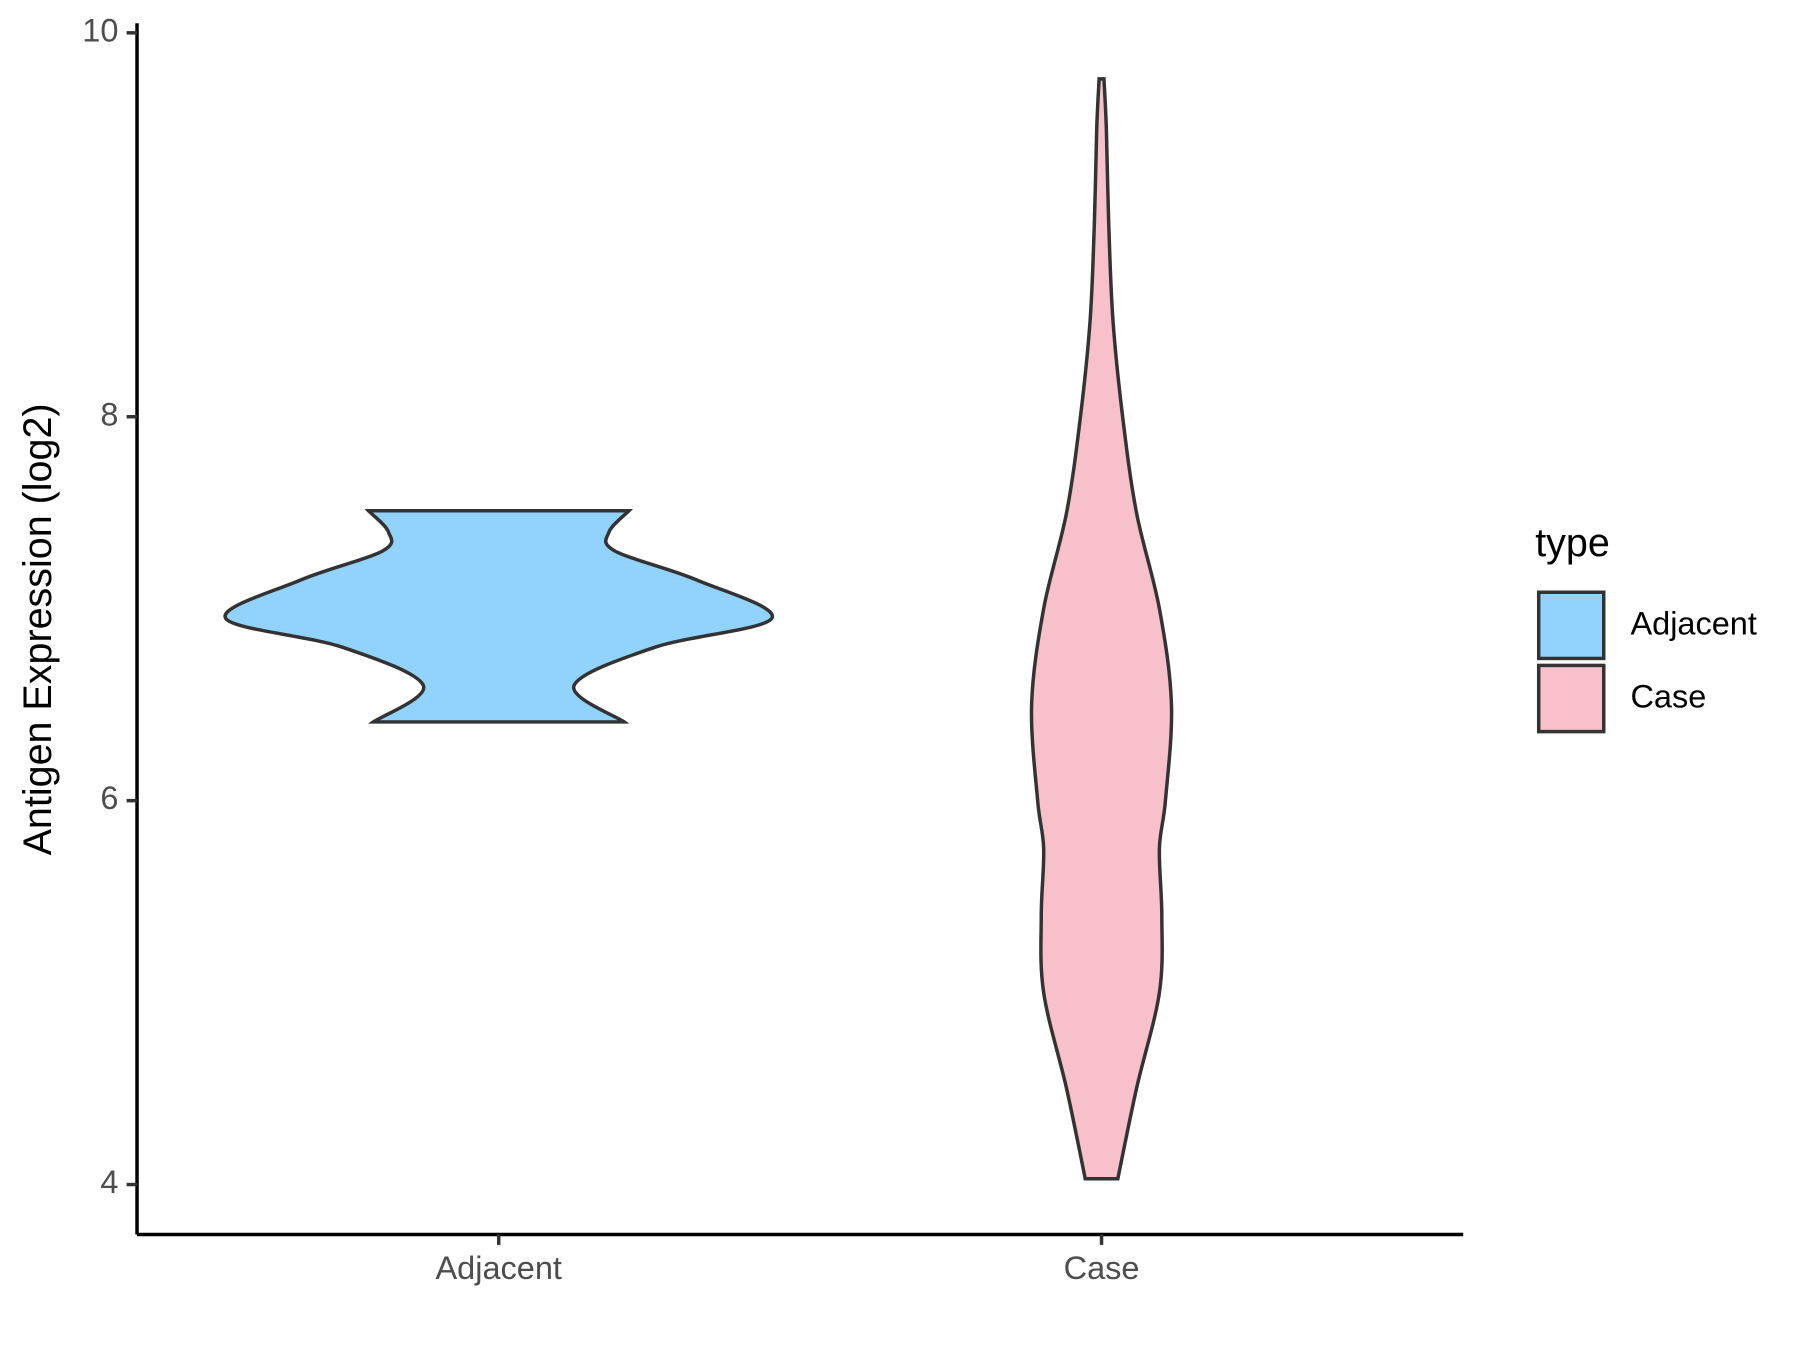 The width and height of the screenshot is (1800, 1350). I want to click on legend-label: Case, so click(1668, 697).